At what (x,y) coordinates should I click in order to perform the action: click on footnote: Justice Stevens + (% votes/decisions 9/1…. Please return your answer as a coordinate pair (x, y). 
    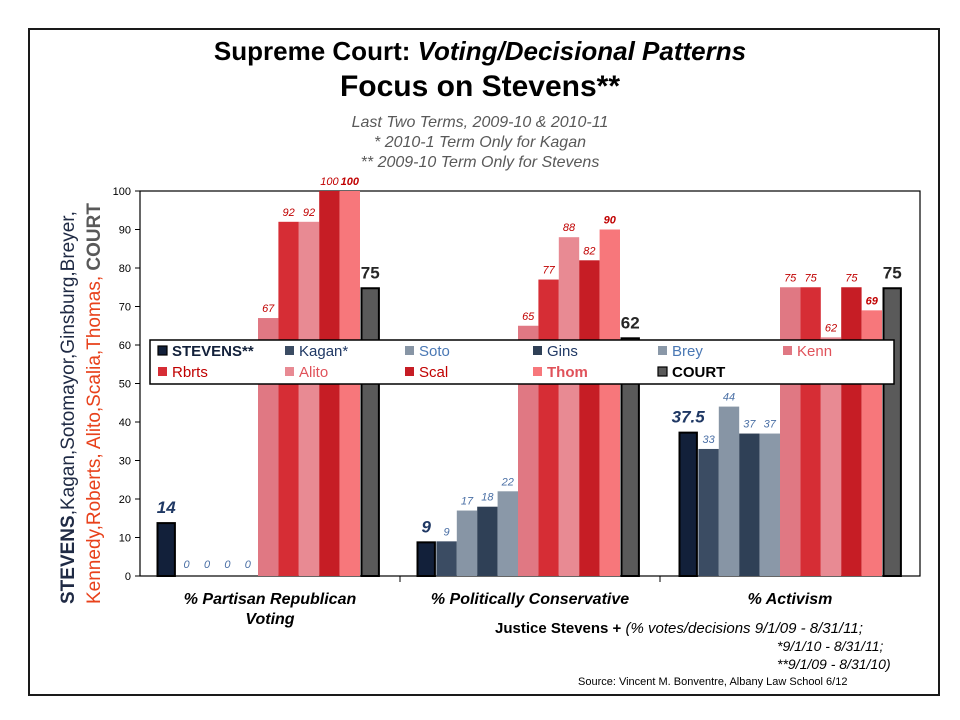
    Looking at the image, I should click on (679, 628).